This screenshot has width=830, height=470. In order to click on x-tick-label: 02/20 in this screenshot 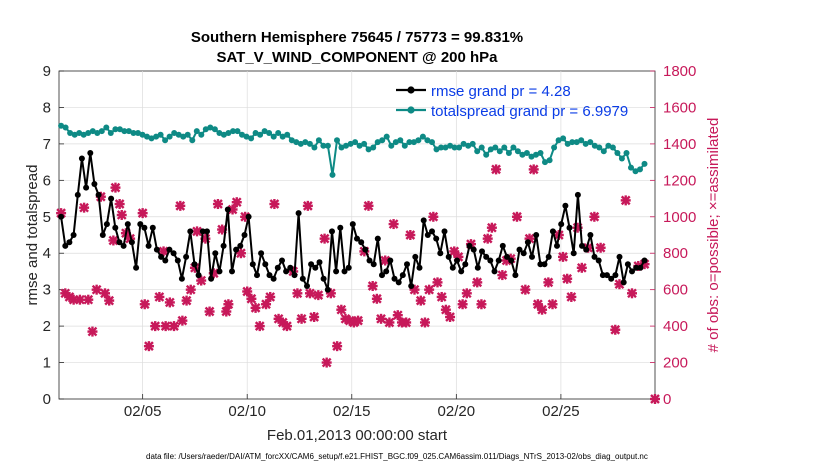, I will do `click(457, 411)`.